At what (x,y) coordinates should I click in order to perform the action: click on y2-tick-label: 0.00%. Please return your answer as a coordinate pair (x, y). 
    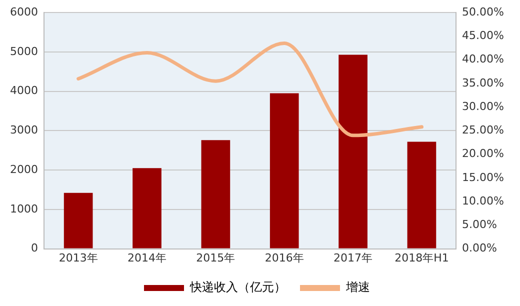
    Looking at the image, I should click on (480, 248).